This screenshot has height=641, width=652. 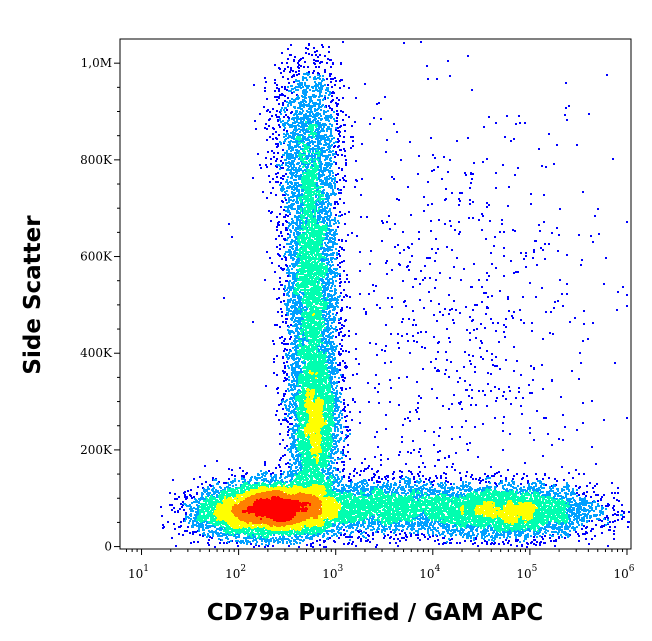 I want to click on y-tick-label: 800K, so click(x=96, y=160).